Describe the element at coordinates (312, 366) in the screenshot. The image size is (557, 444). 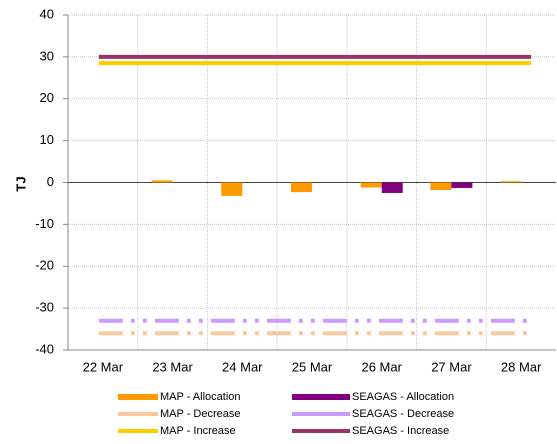
I see `x-tick-label: 25 Mar` at that location.